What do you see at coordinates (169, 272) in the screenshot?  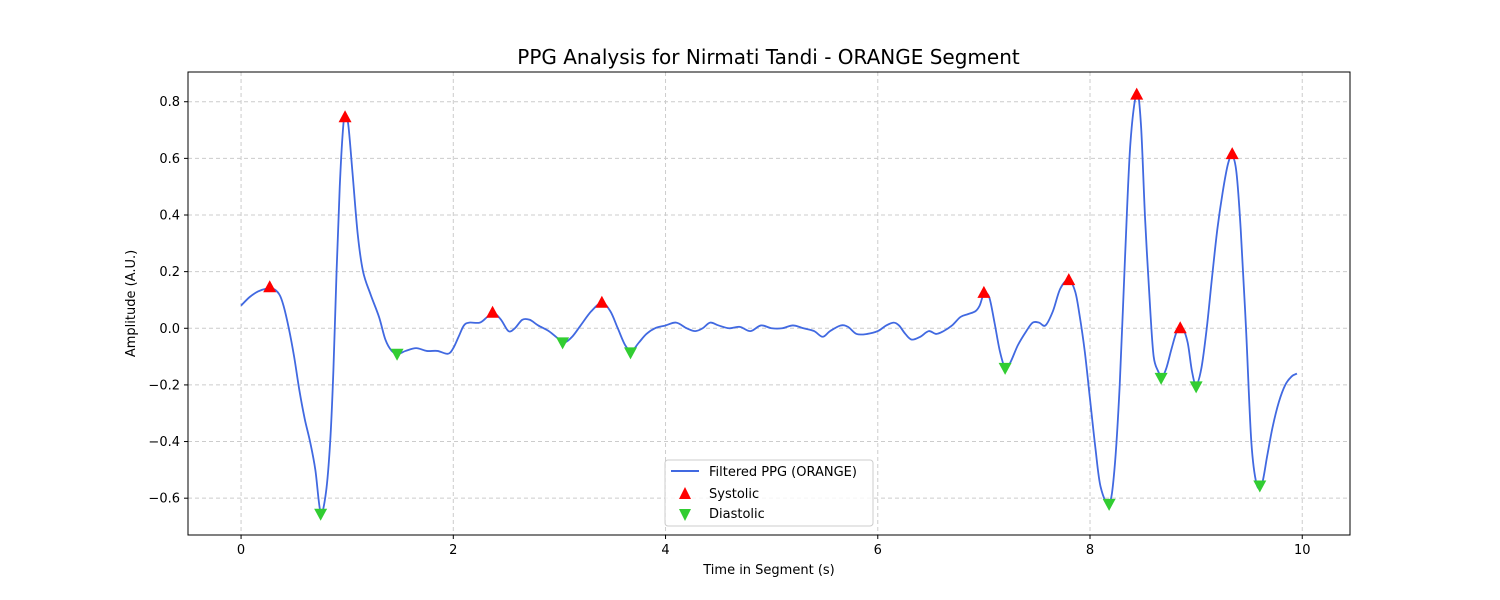 I see `y-tick-label: 0.2` at bounding box center [169, 272].